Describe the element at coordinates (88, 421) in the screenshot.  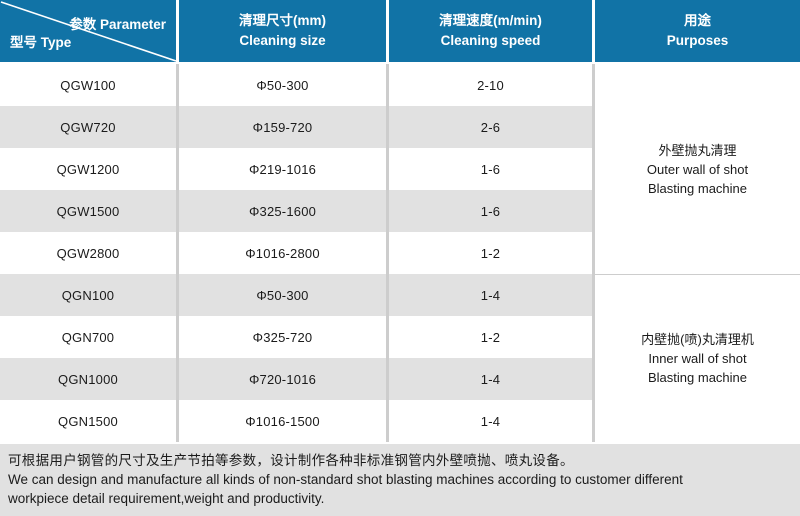
I see `model-cell: QGN1500` at that location.